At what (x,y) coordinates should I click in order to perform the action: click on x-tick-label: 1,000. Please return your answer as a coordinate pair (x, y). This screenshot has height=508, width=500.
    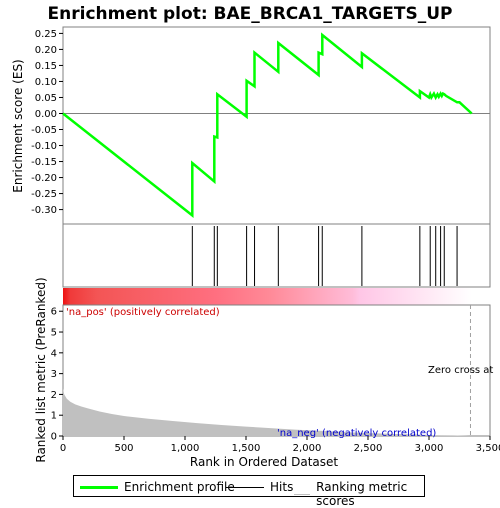
    Looking at the image, I should click on (185, 448).